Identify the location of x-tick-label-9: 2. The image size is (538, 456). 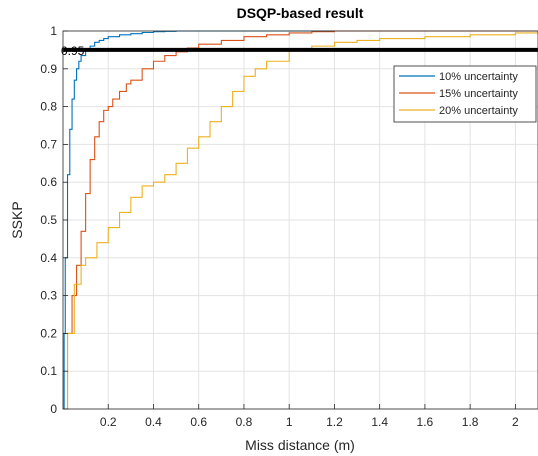
(515, 422).